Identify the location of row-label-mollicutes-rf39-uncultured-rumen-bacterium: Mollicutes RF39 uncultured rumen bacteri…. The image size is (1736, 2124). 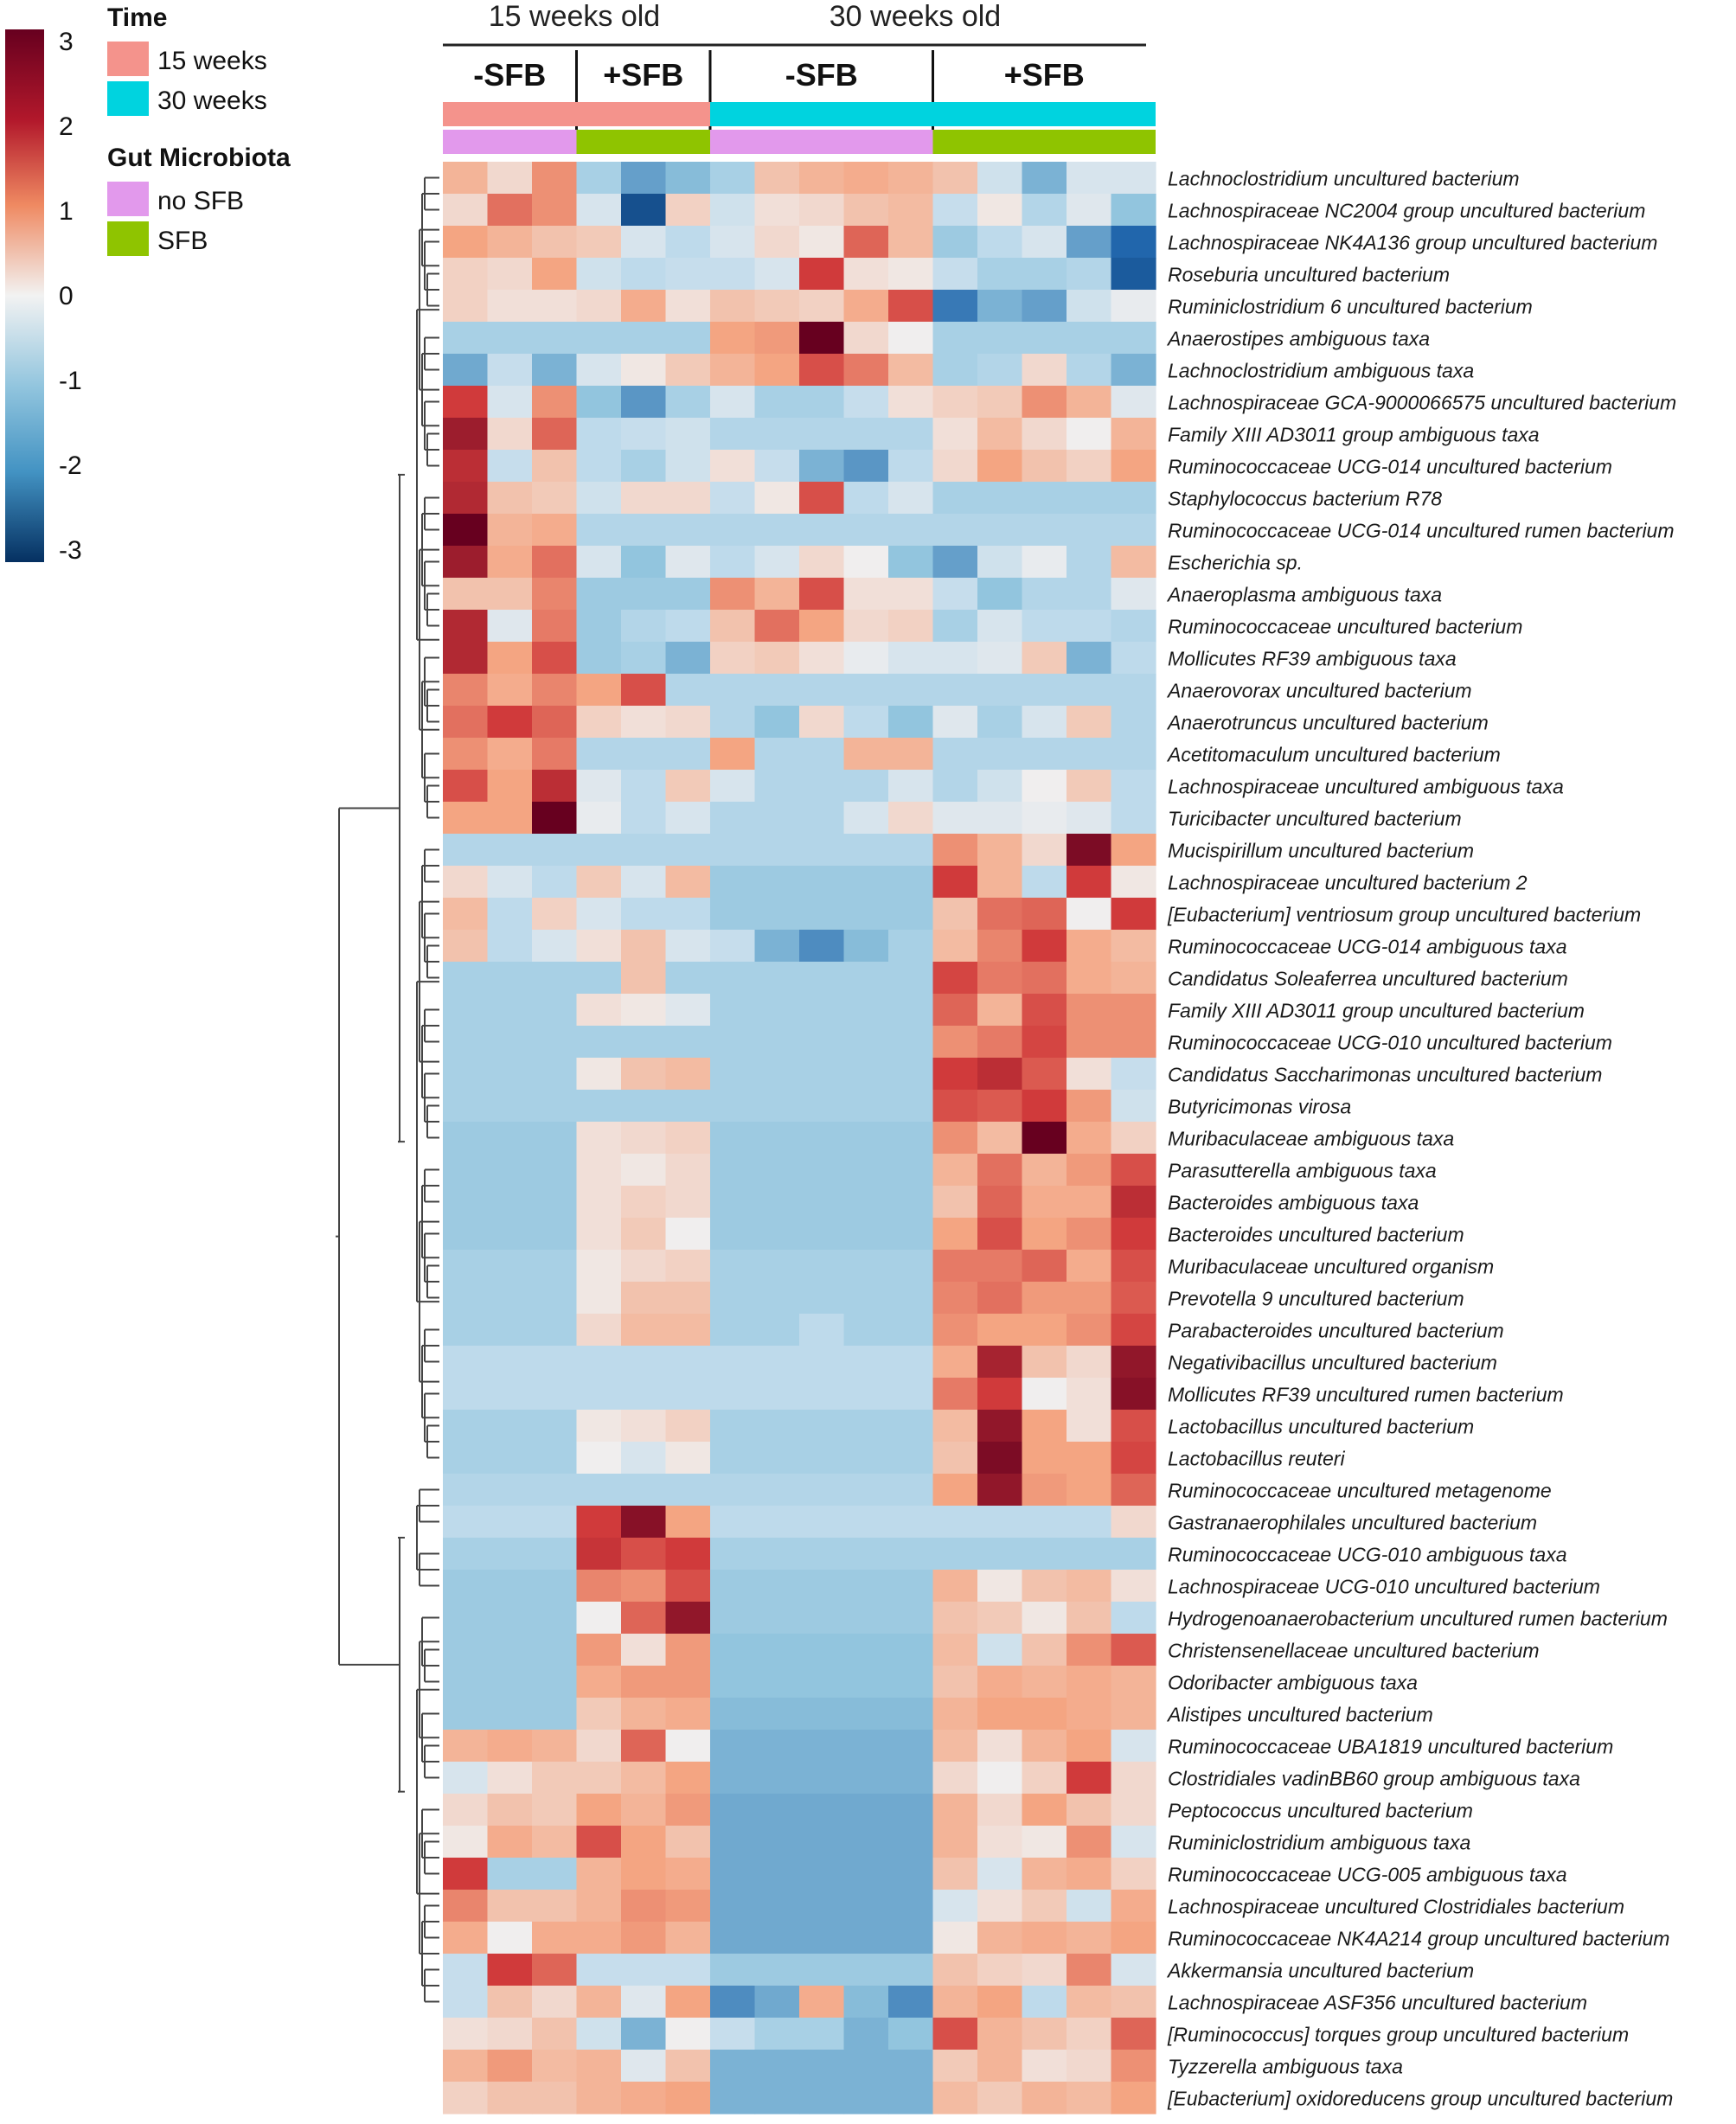
(1366, 1395).